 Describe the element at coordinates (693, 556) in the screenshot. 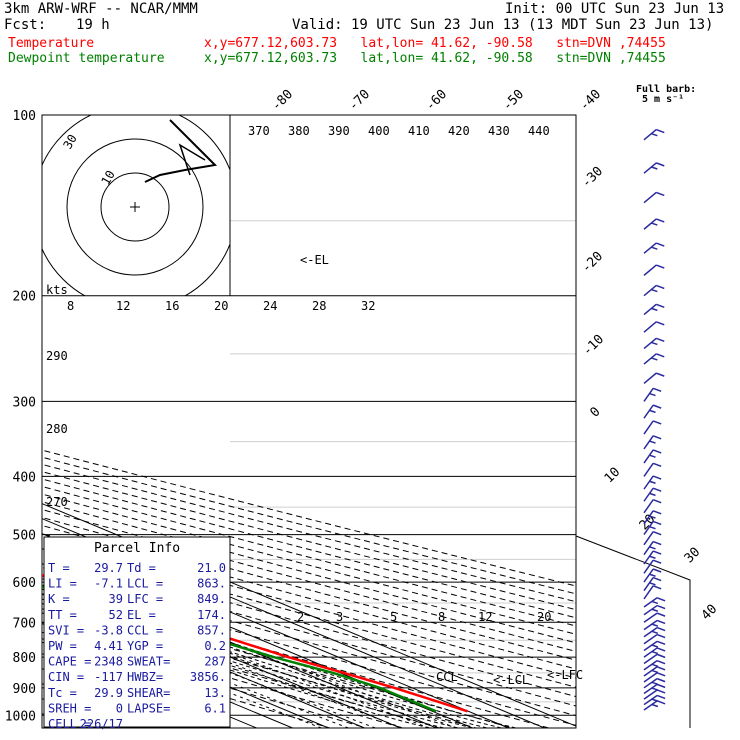

I see `isotherm-right-label: 30` at that location.